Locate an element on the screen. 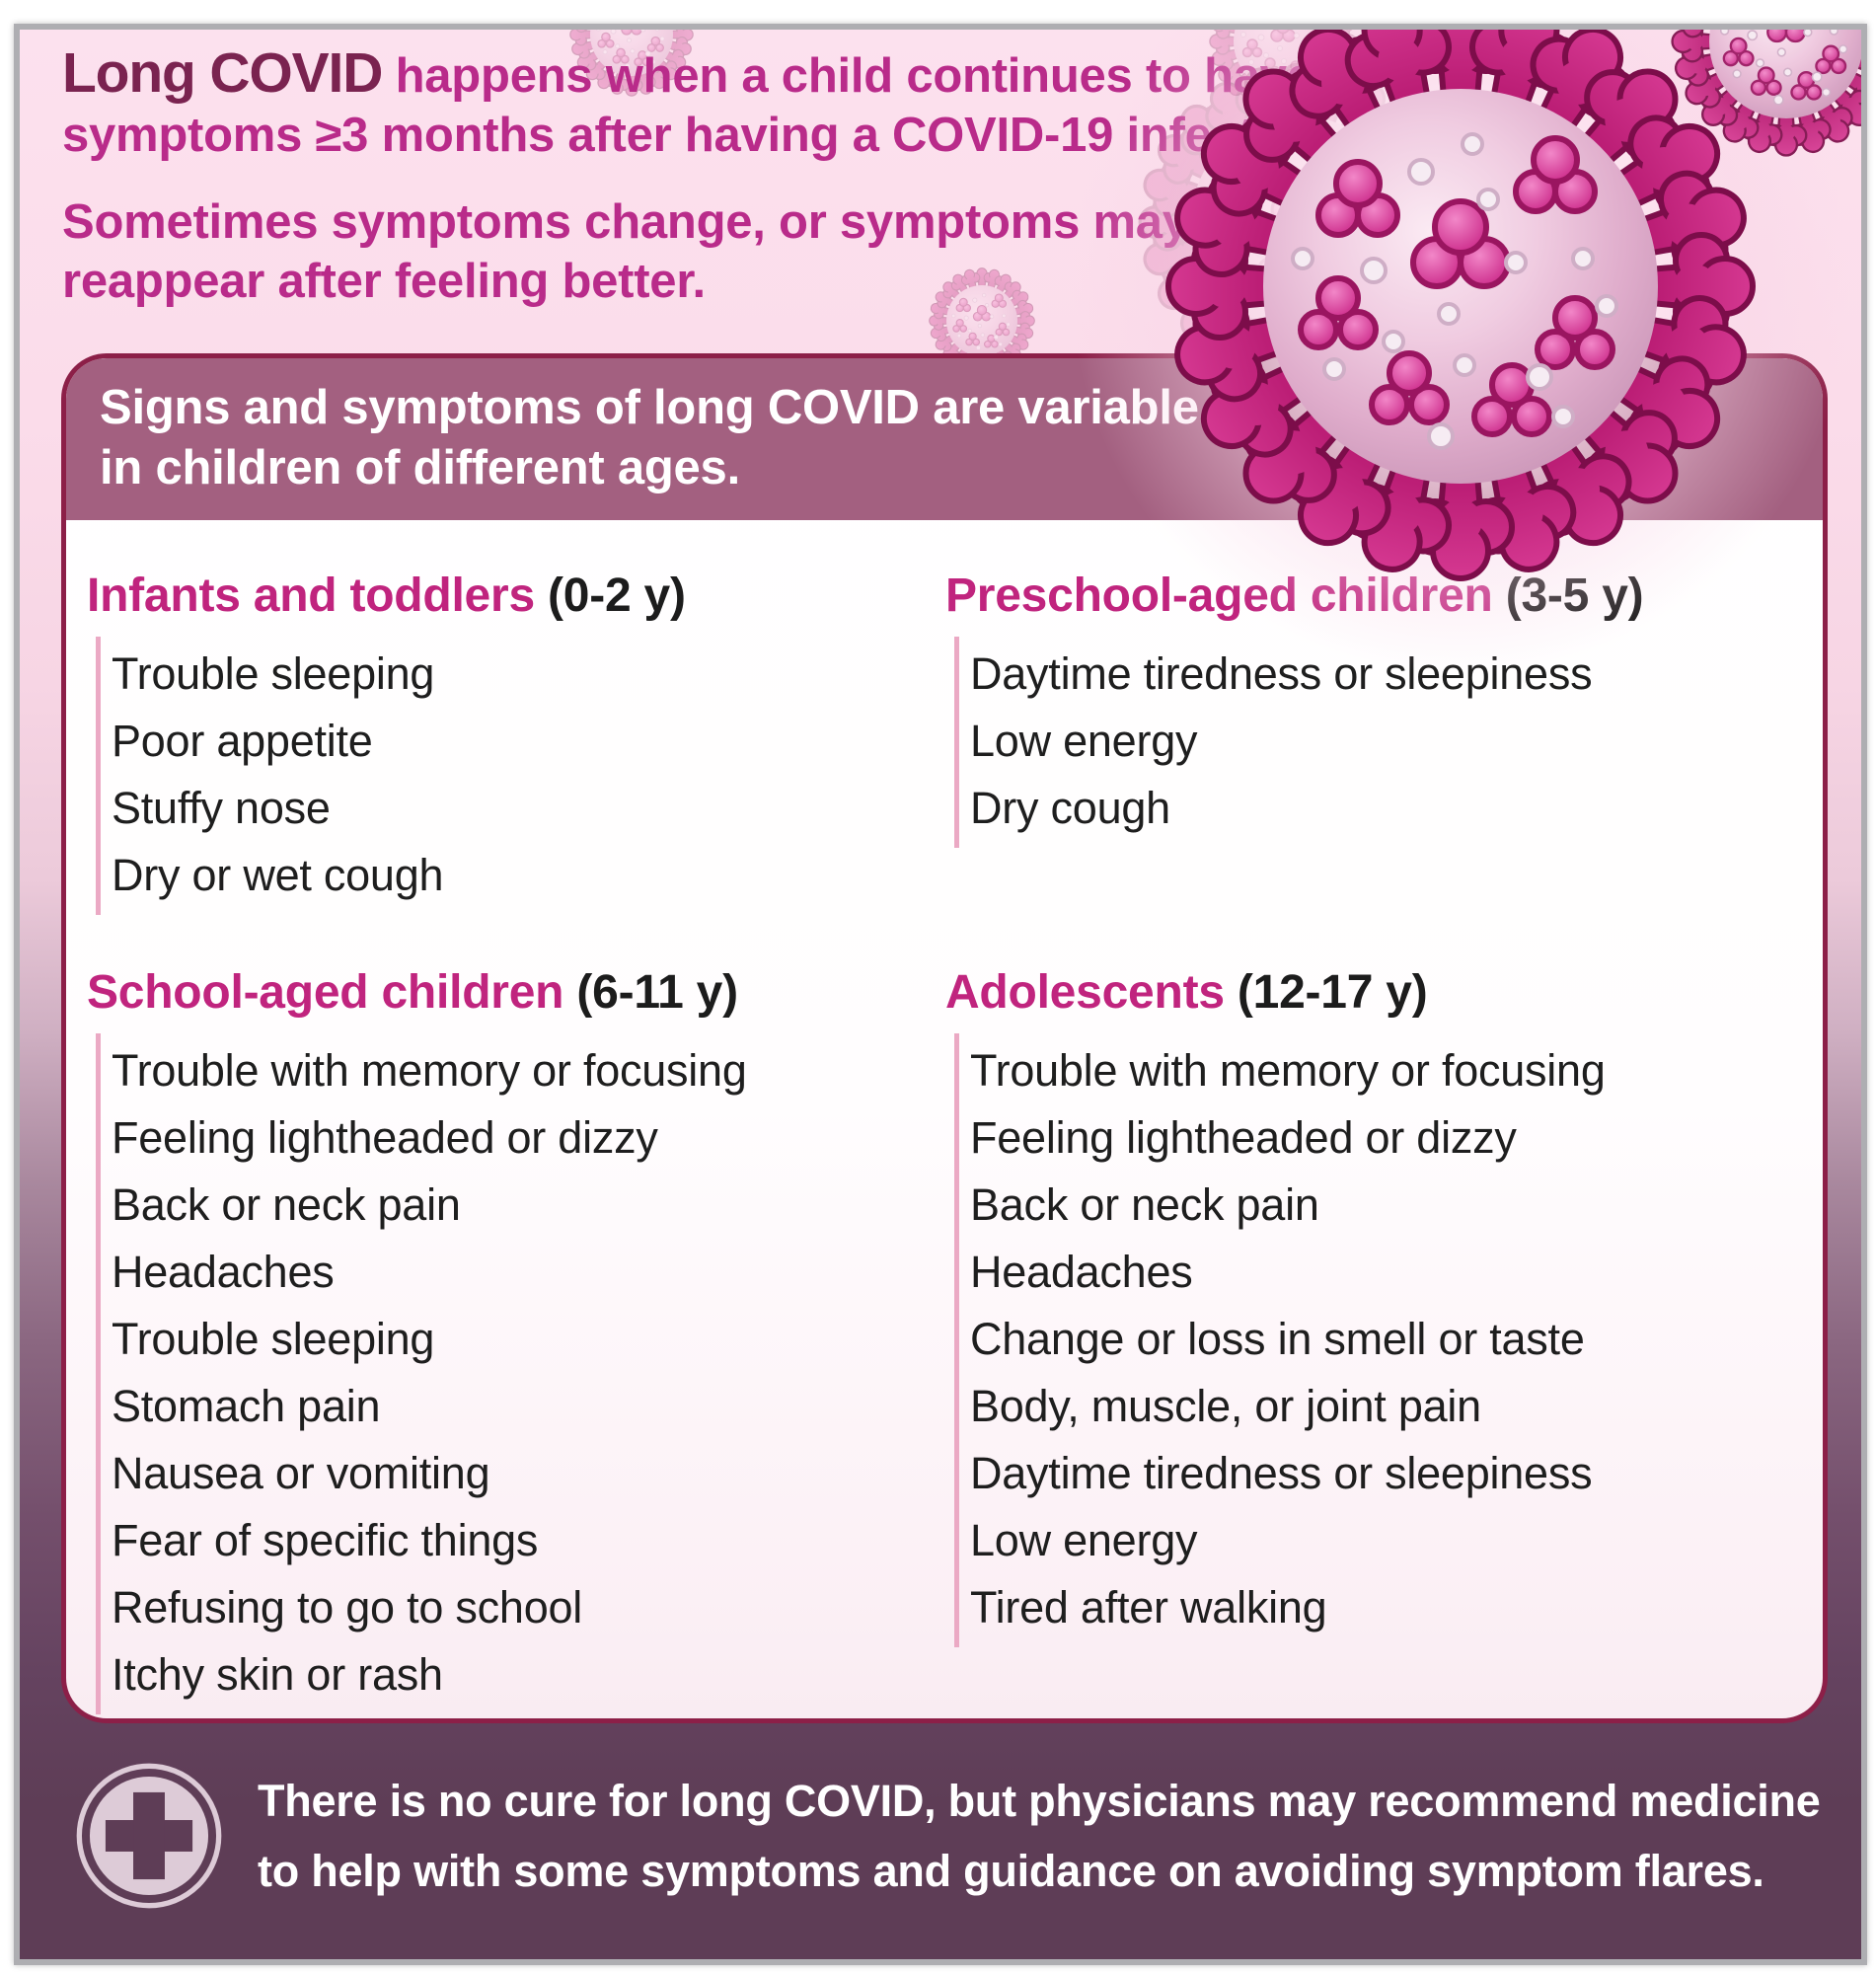  symptom-item: Stuffy nose is located at coordinates (221, 808).